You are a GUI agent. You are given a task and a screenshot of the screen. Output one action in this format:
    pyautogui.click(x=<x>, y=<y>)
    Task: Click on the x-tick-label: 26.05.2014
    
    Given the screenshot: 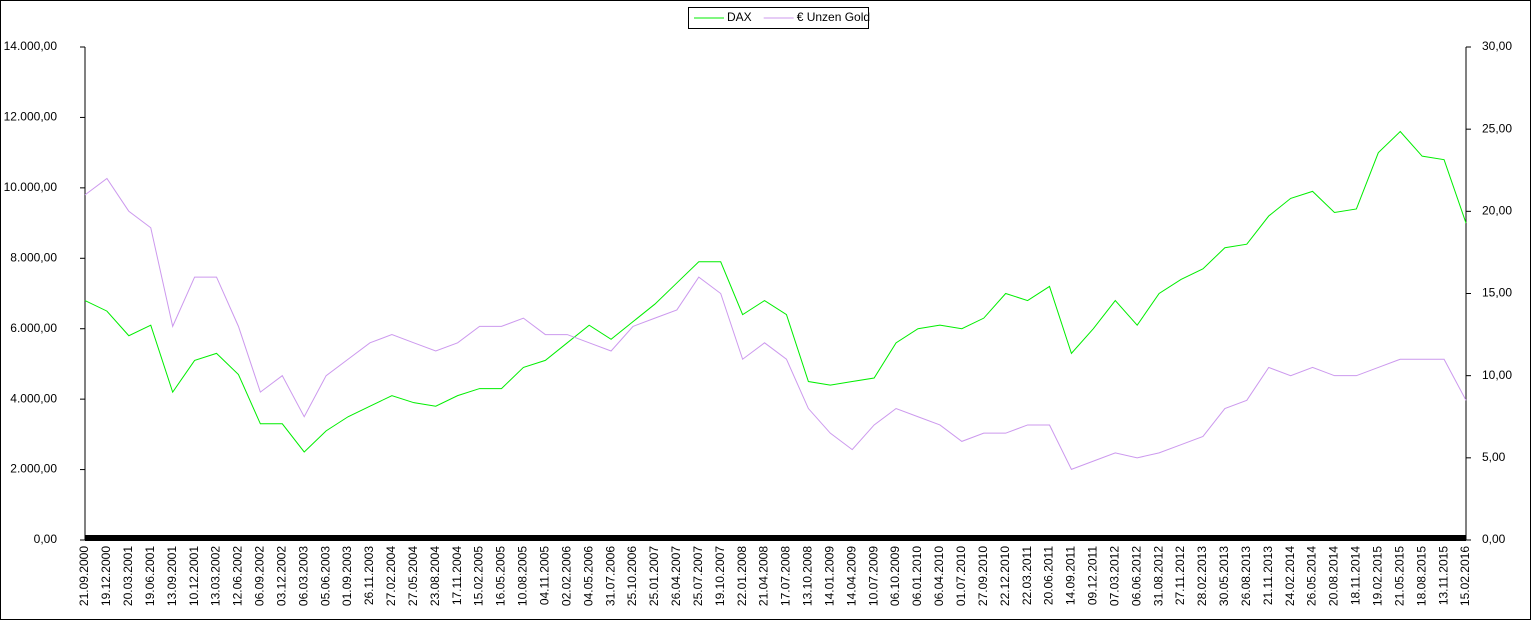 What is the action you would take?
    pyautogui.click(x=1312, y=576)
    